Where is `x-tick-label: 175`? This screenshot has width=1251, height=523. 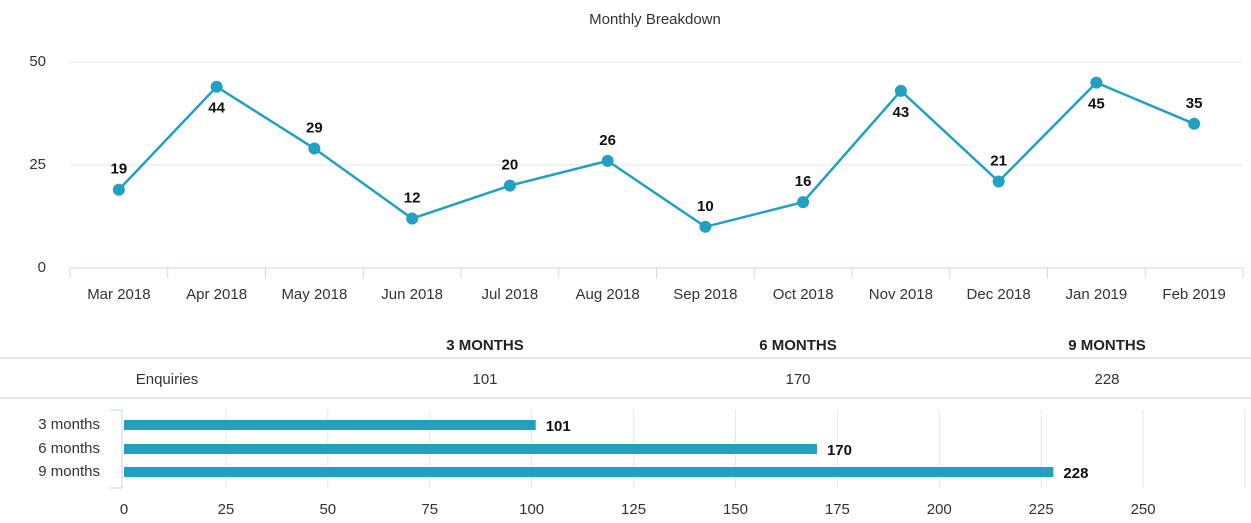 x-tick-label: 175 is located at coordinates (837, 509).